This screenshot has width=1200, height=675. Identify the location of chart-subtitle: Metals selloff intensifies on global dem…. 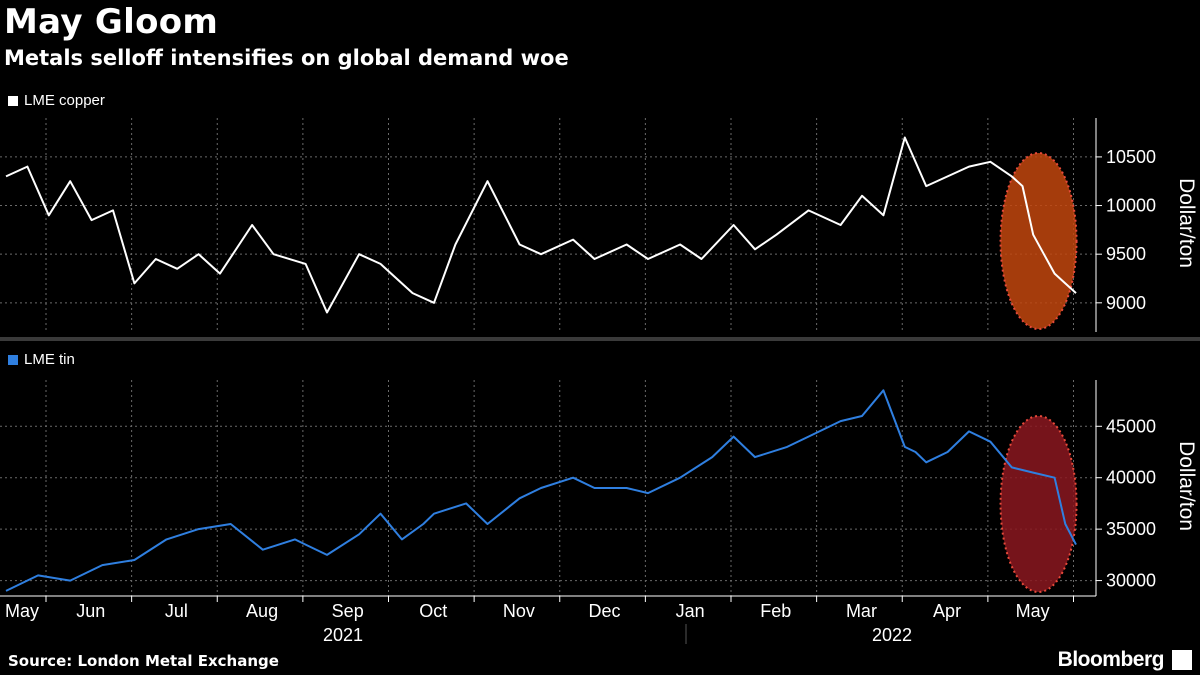
(286, 58).